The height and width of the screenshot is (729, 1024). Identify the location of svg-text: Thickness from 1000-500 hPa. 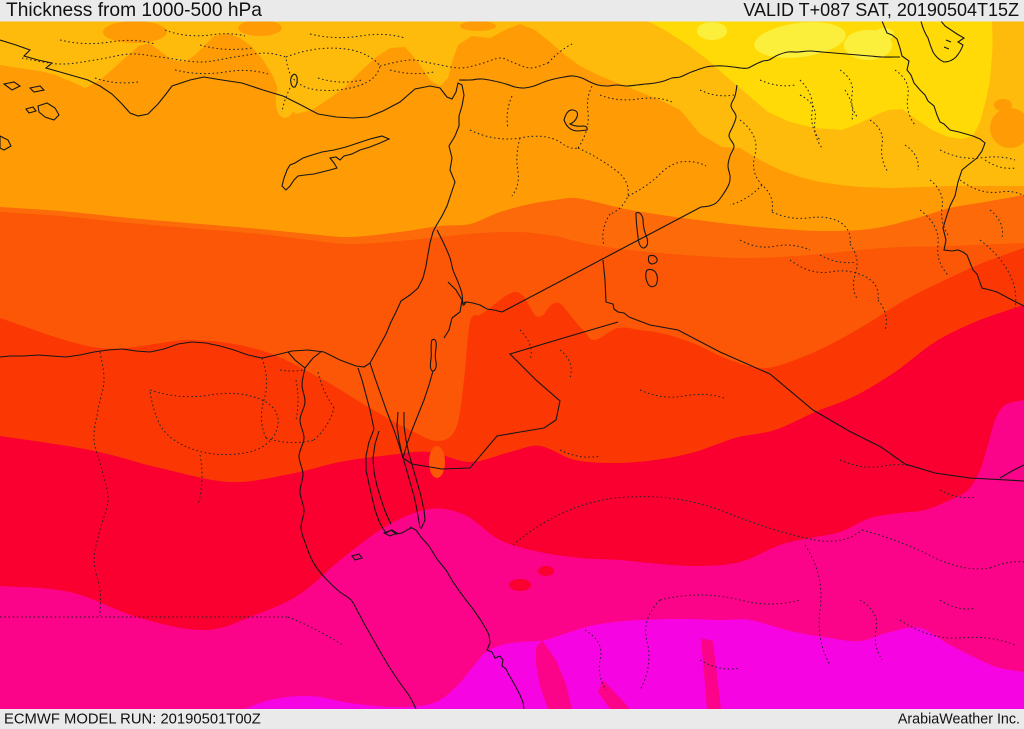
(134, 10).